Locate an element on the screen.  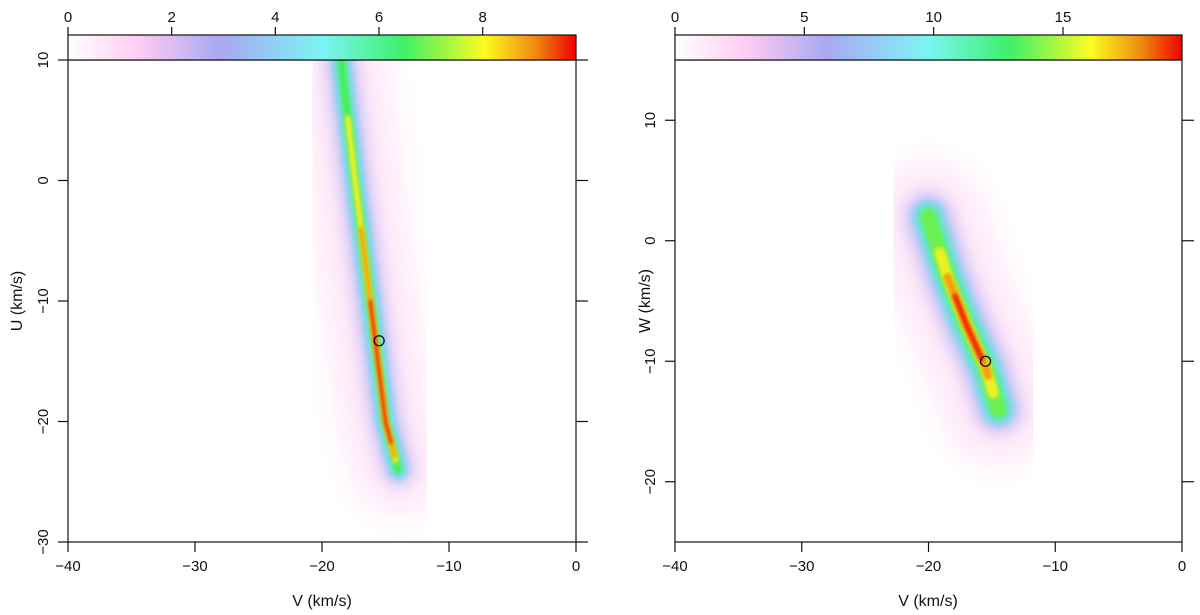
x-axis-vw: −40 −30 −20 −10 0 is located at coordinates (924, 558).